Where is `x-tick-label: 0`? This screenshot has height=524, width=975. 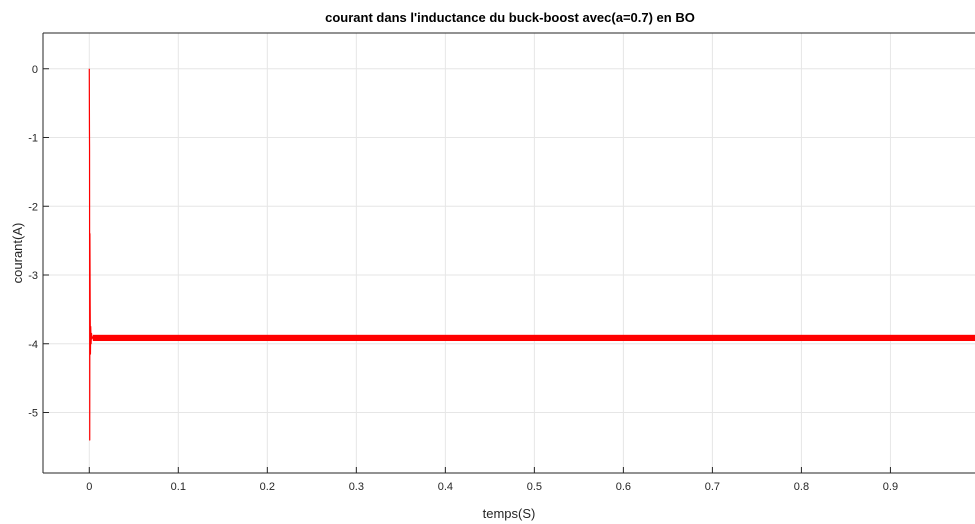 x-tick-label: 0 is located at coordinates (89, 487).